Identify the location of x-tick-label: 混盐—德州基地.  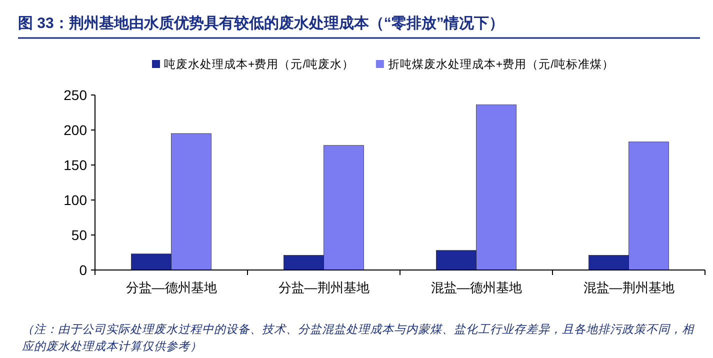
(476, 287).